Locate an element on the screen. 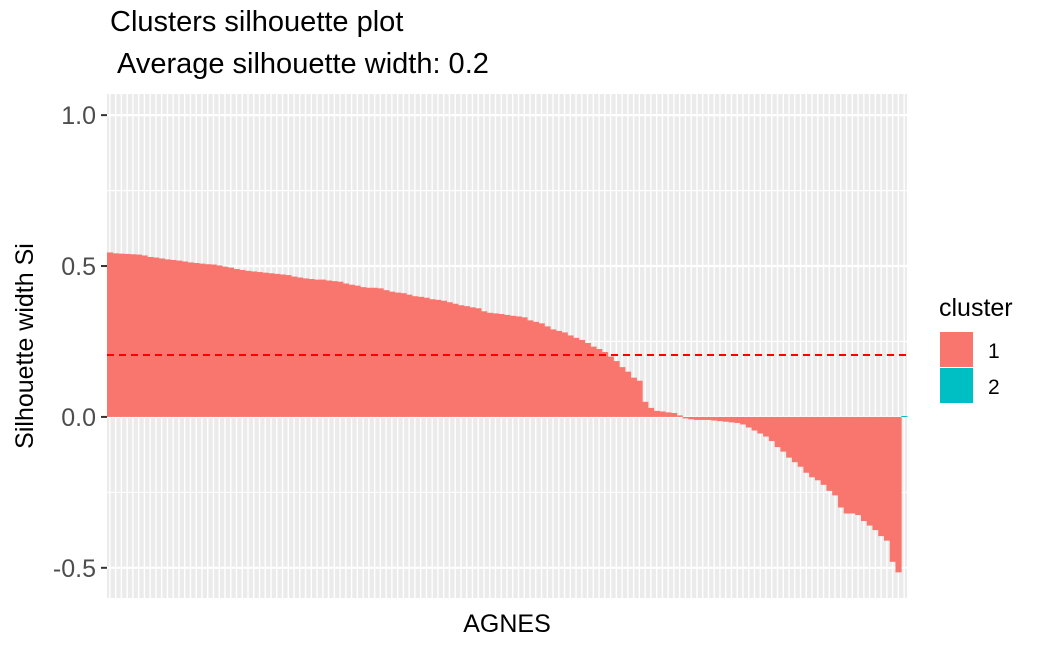 The height and width of the screenshot is (648, 1050). y-axis: -0.5 0.0 0.5 1.0 is located at coordinates (80, 342).